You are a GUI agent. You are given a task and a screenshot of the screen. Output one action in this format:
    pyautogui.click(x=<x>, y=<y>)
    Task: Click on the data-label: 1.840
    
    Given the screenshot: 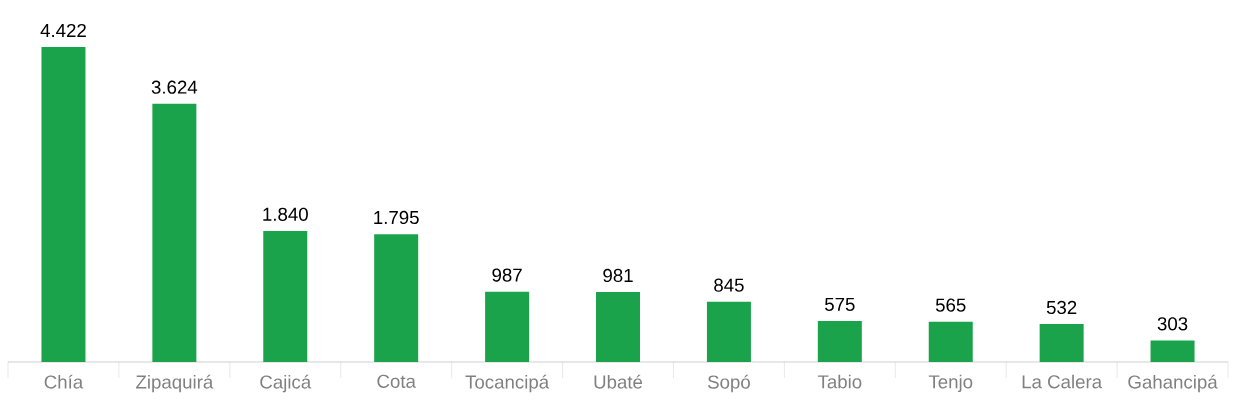 What is the action you would take?
    pyautogui.click(x=285, y=214)
    